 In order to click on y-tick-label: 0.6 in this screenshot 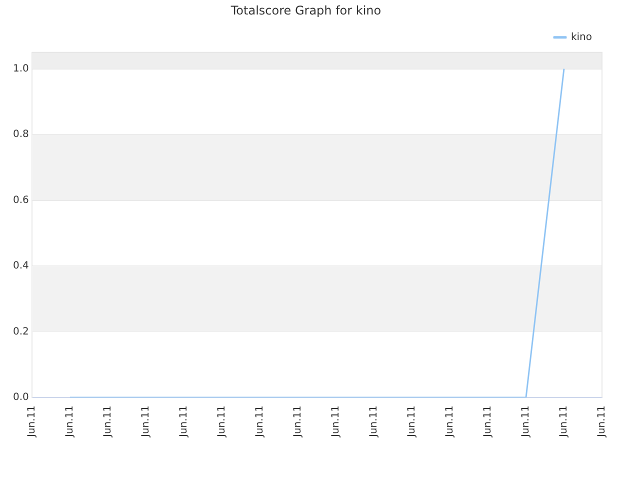, I will do `click(20, 200)`.